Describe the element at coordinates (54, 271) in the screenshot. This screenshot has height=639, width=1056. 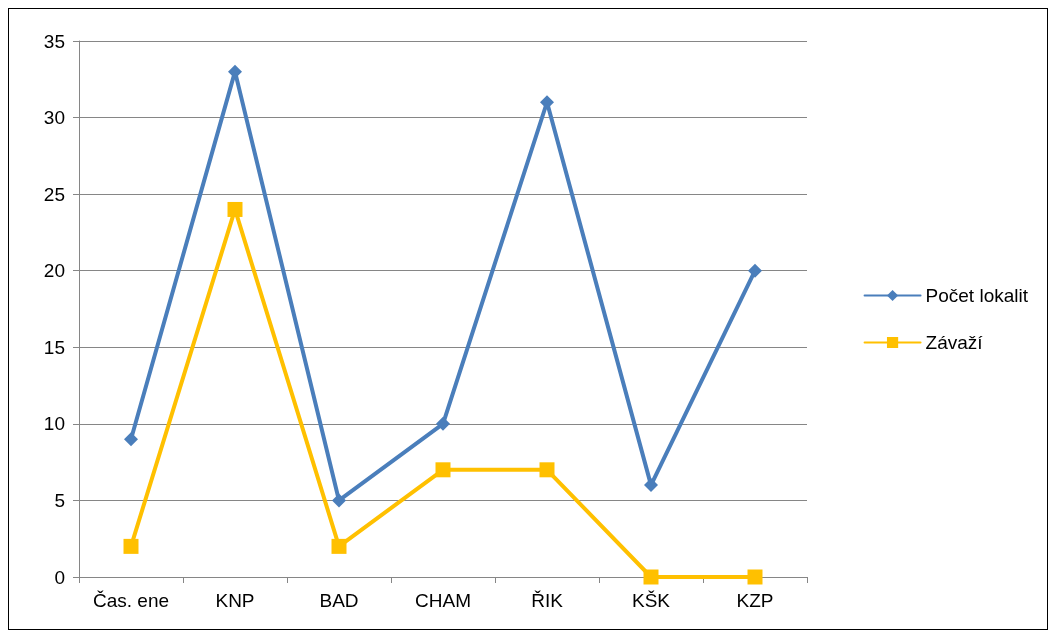
I see `y-tick-label: 20` at that location.